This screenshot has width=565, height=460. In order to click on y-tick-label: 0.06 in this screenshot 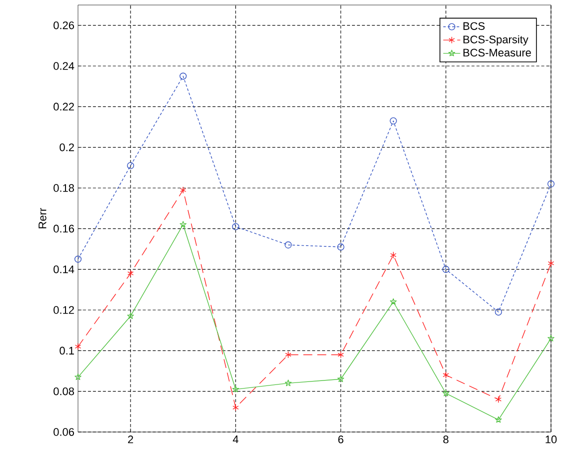, I will do `click(64, 432)`.